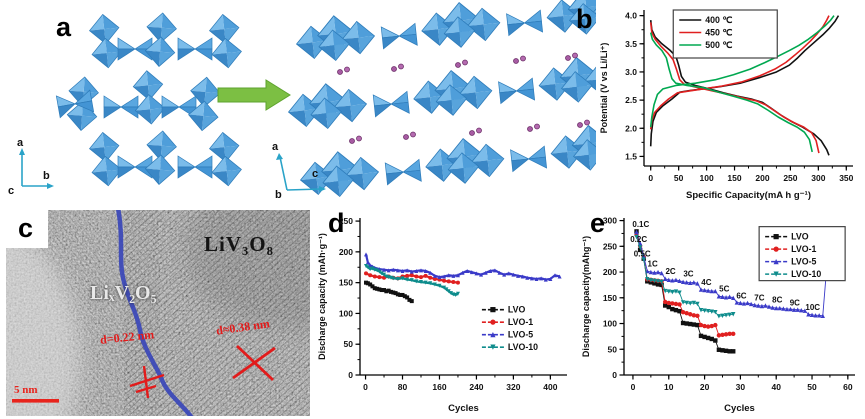 The height and width of the screenshot is (419, 865). Describe the element at coordinates (550, 387) in the screenshot. I see `svg-text: 400` at that location.